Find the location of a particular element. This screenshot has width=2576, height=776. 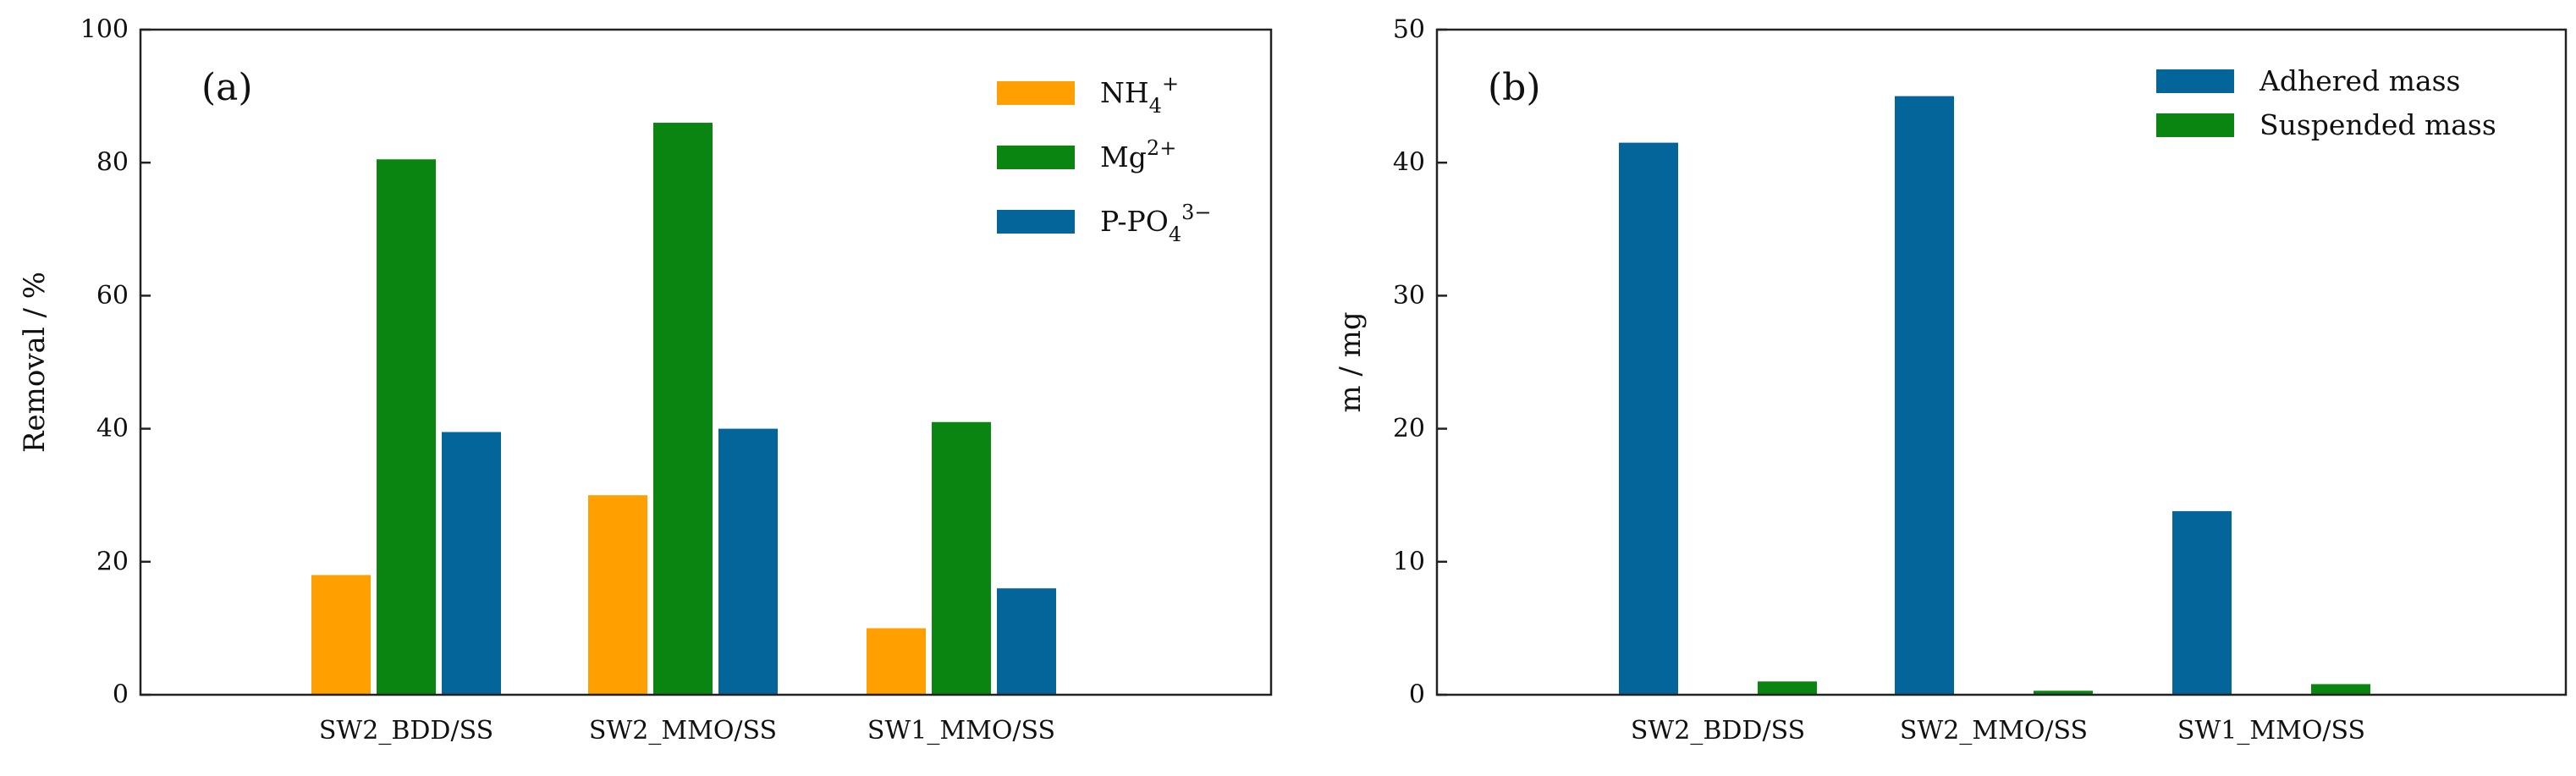

p1-bar-nh4--1 is located at coordinates (341, 635).